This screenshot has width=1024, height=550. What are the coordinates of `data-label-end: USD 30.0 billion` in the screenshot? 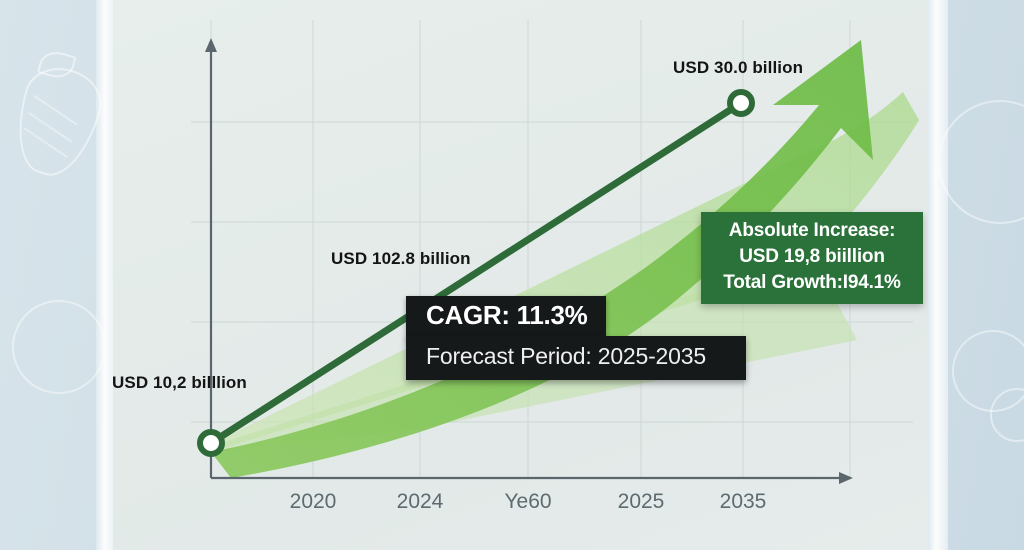 It's located at (738, 67).